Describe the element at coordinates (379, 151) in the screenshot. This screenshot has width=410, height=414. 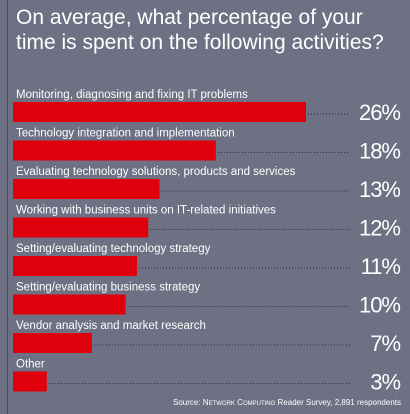
I see `value-label: 18%` at that location.